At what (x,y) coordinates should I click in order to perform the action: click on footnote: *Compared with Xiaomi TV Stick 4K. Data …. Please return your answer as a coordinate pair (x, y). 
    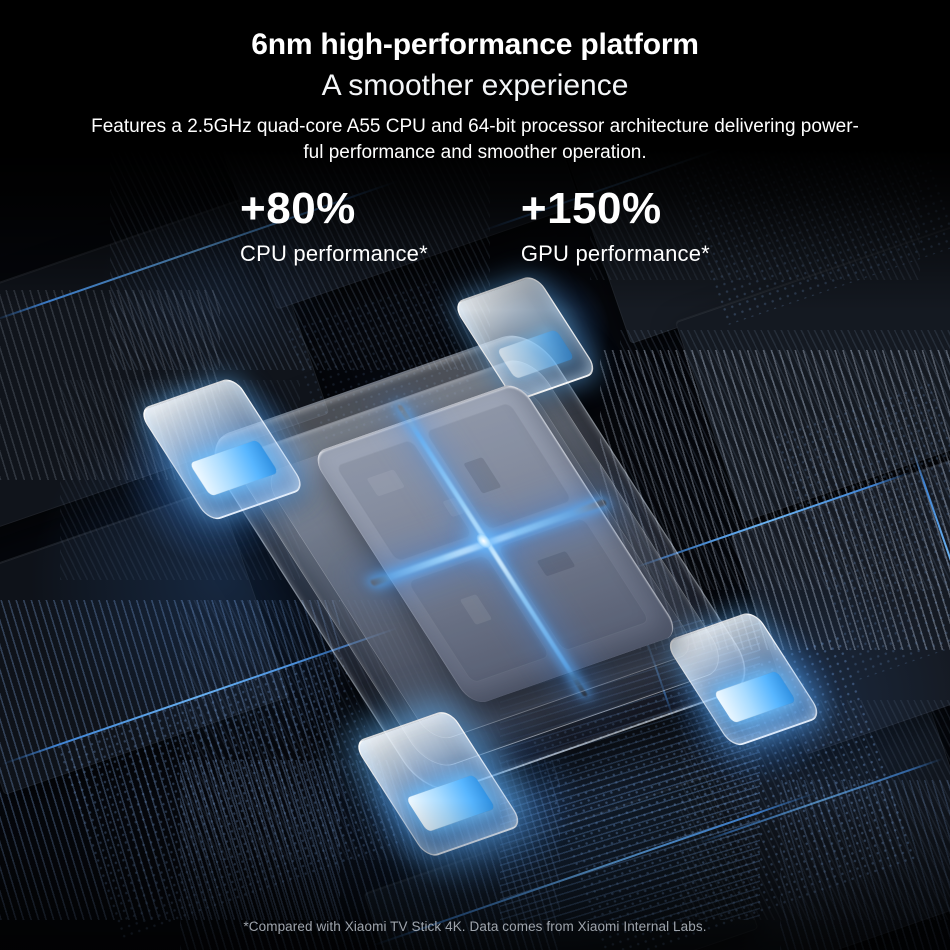
    Looking at the image, I should click on (475, 926).